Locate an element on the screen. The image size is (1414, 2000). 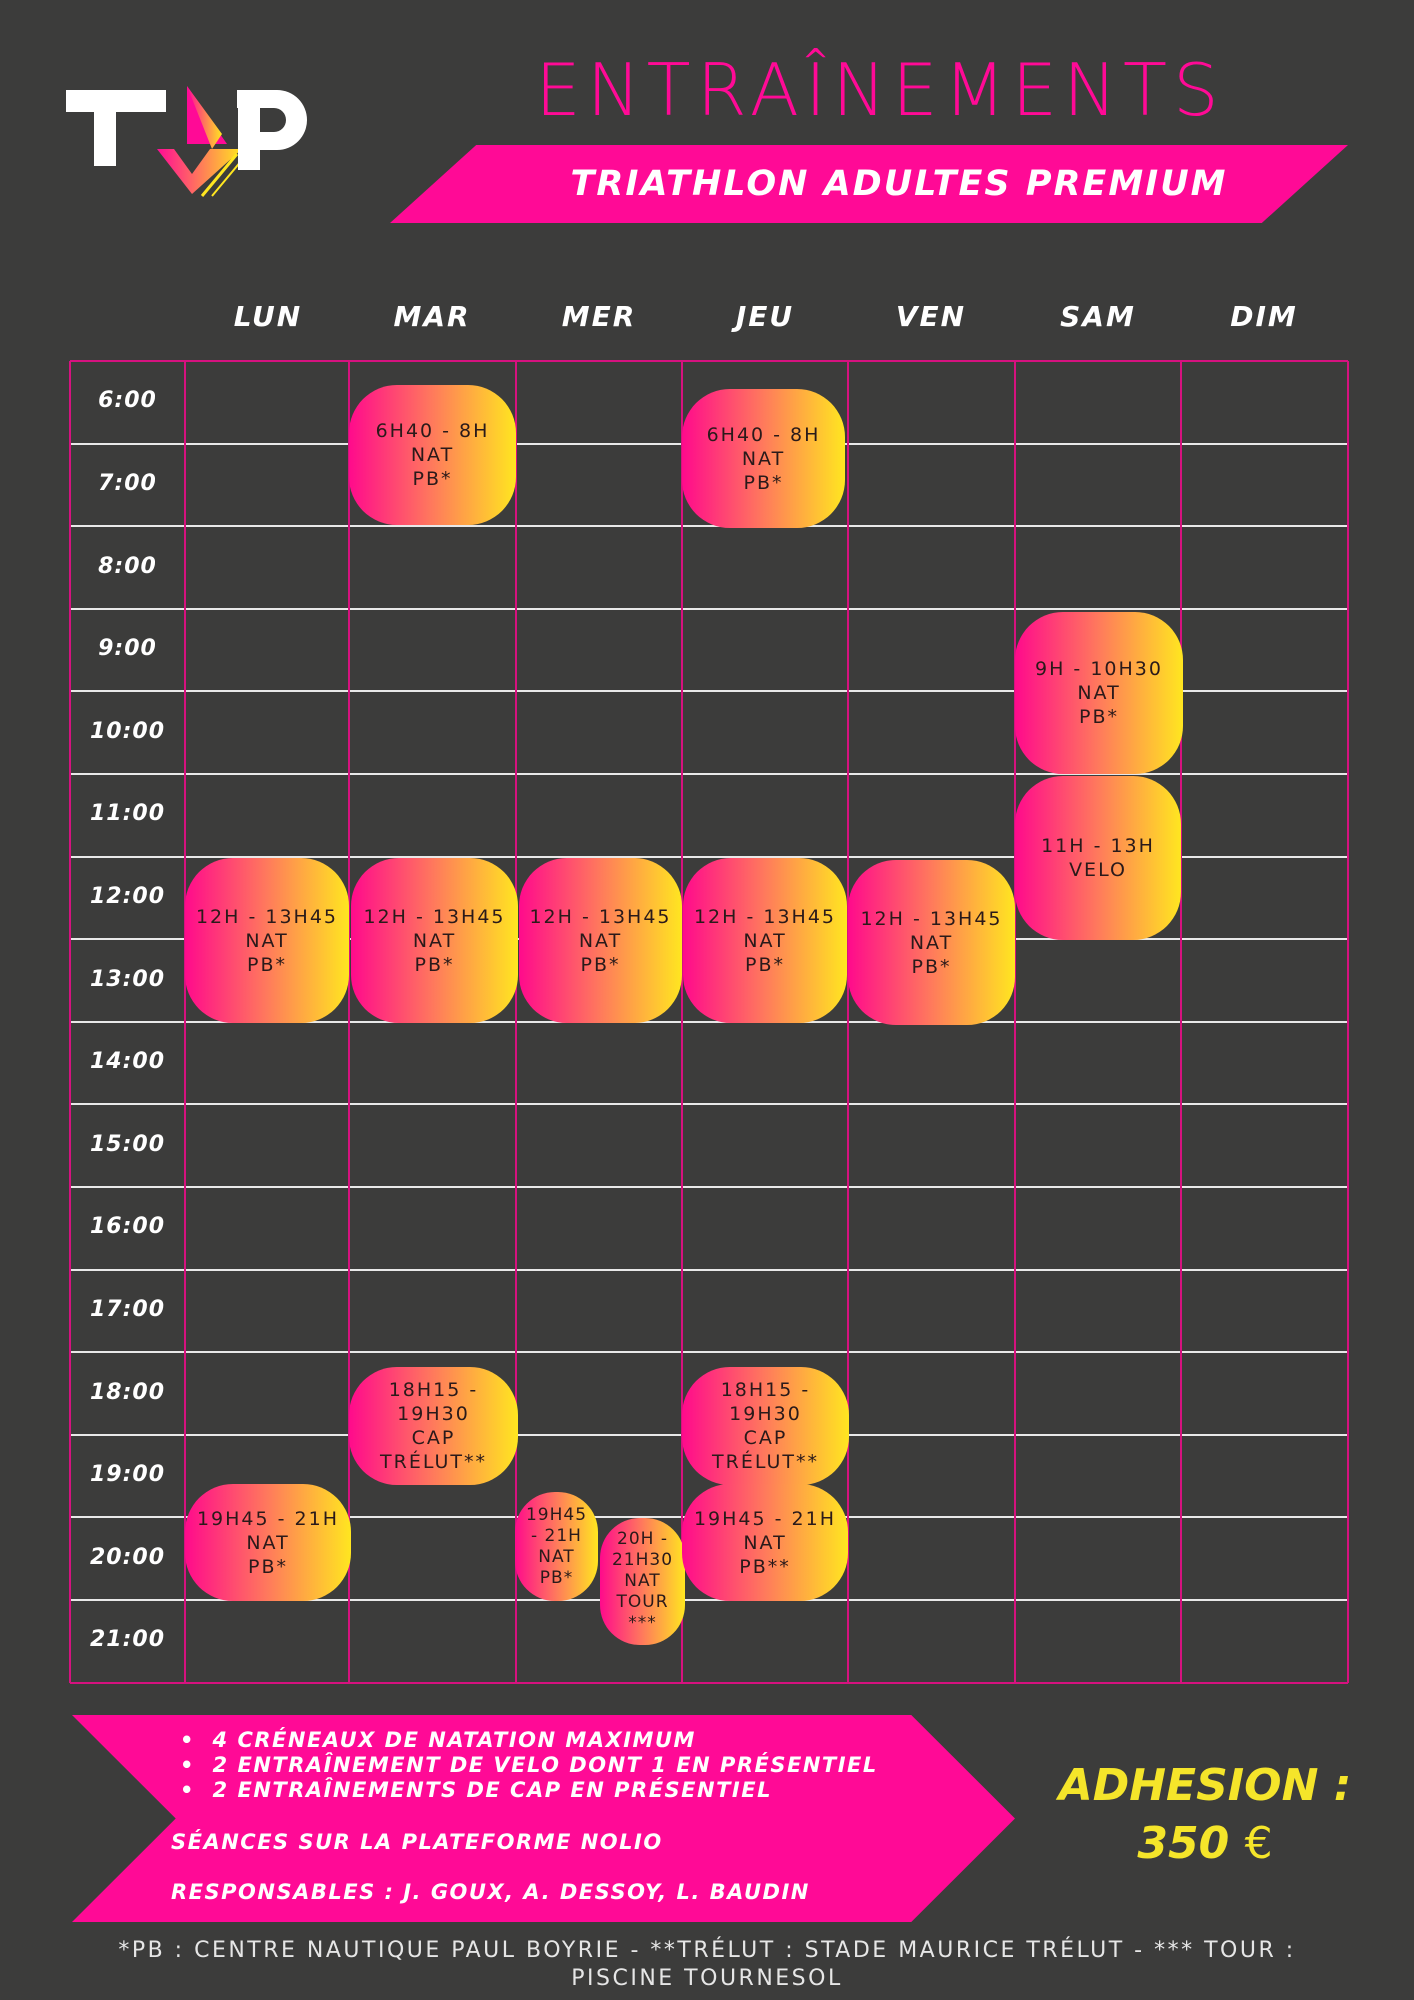
day-header: VEN is located at coordinates (931, 316).